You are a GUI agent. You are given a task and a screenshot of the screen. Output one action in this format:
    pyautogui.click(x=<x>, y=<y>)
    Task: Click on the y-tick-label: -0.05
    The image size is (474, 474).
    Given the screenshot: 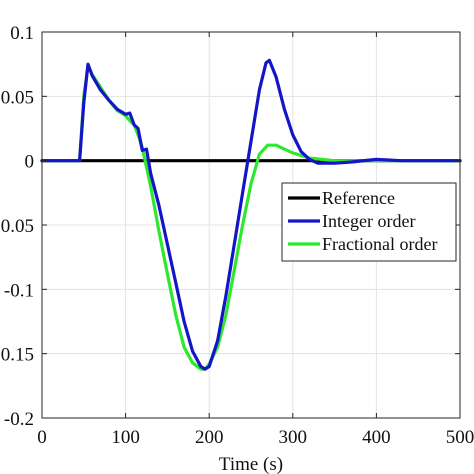 What is the action you would take?
    pyautogui.click(x=17, y=226)
    